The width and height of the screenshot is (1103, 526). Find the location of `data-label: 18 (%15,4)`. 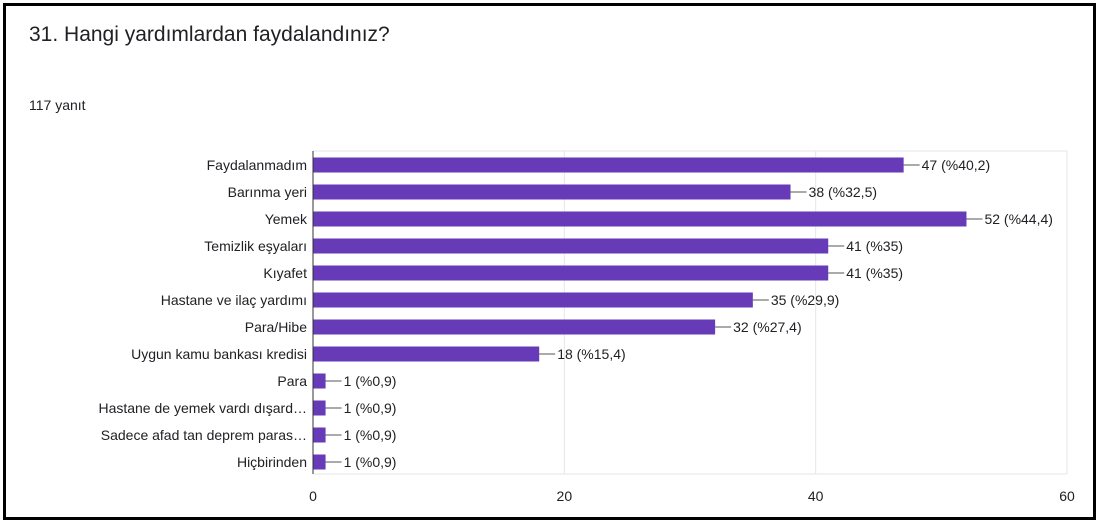

data-label: 18 (%15,4) is located at coordinates (591, 354).